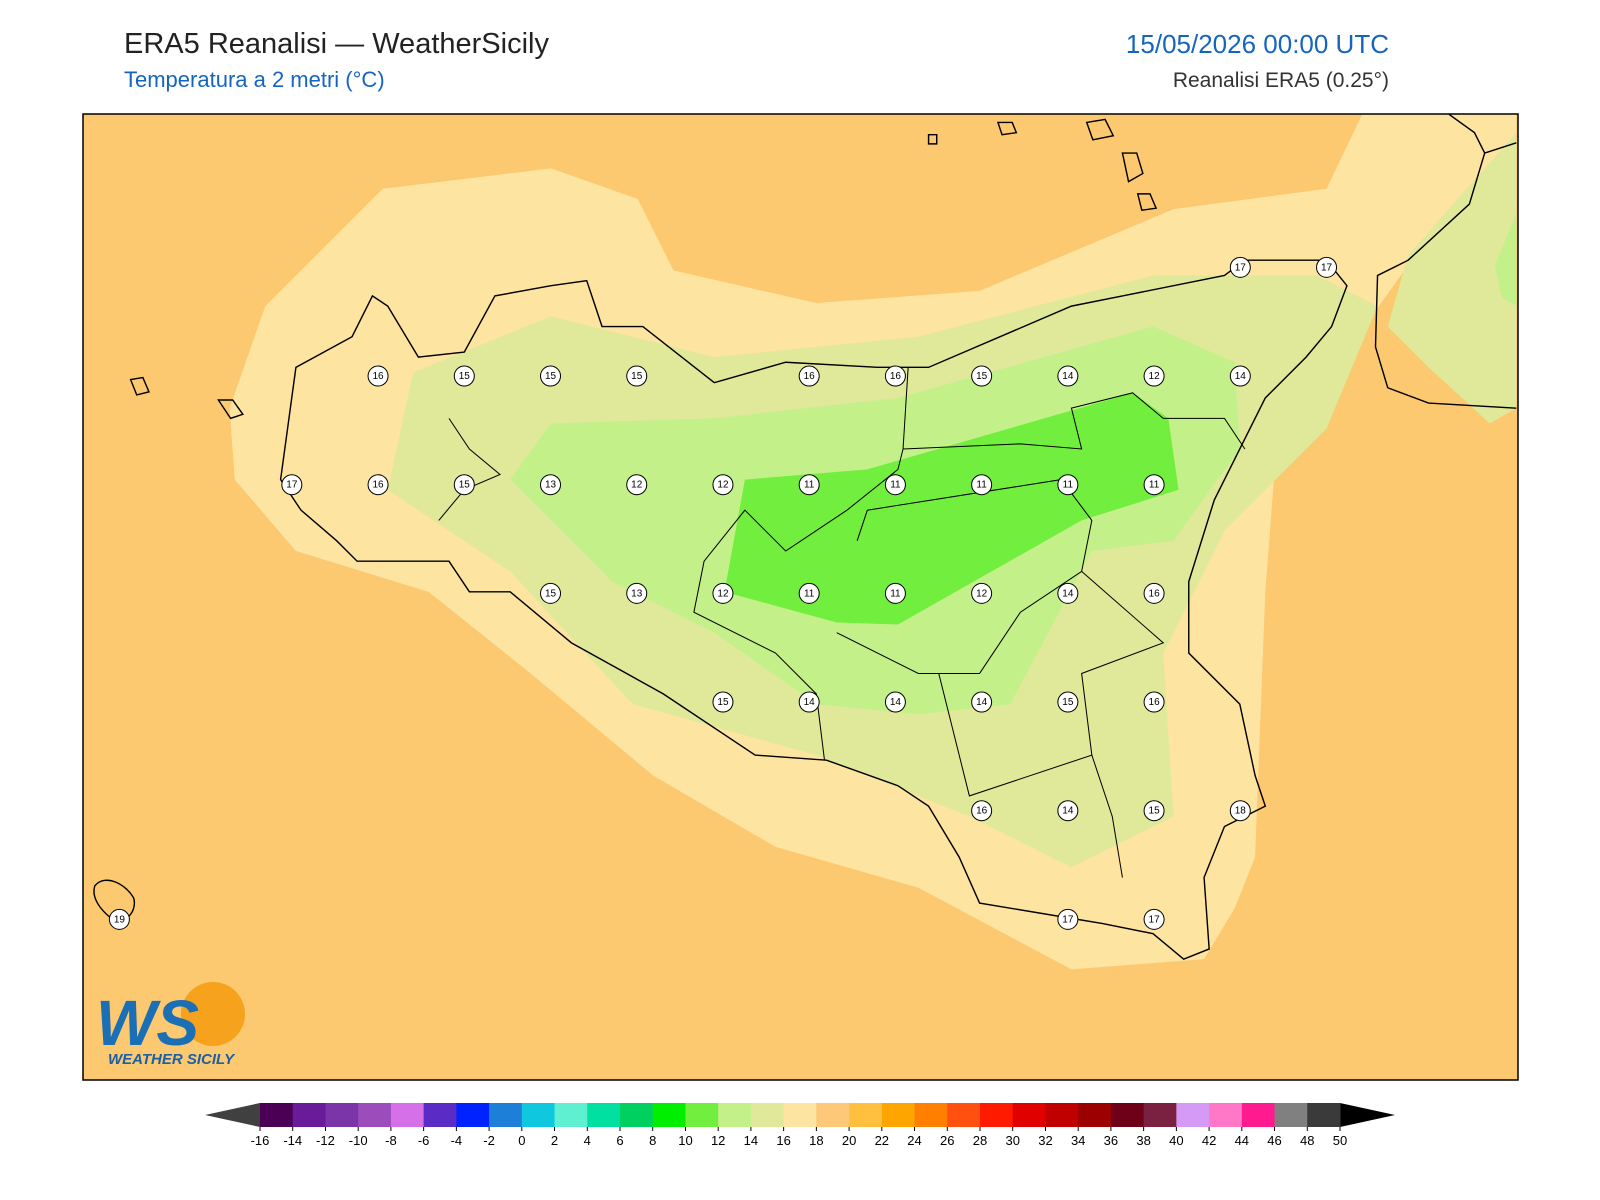 This screenshot has width=1600, height=1200. What do you see at coordinates (587, 1140) in the screenshot?
I see `colorbar-tick-label: 4` at bounding box center [587, 1140].